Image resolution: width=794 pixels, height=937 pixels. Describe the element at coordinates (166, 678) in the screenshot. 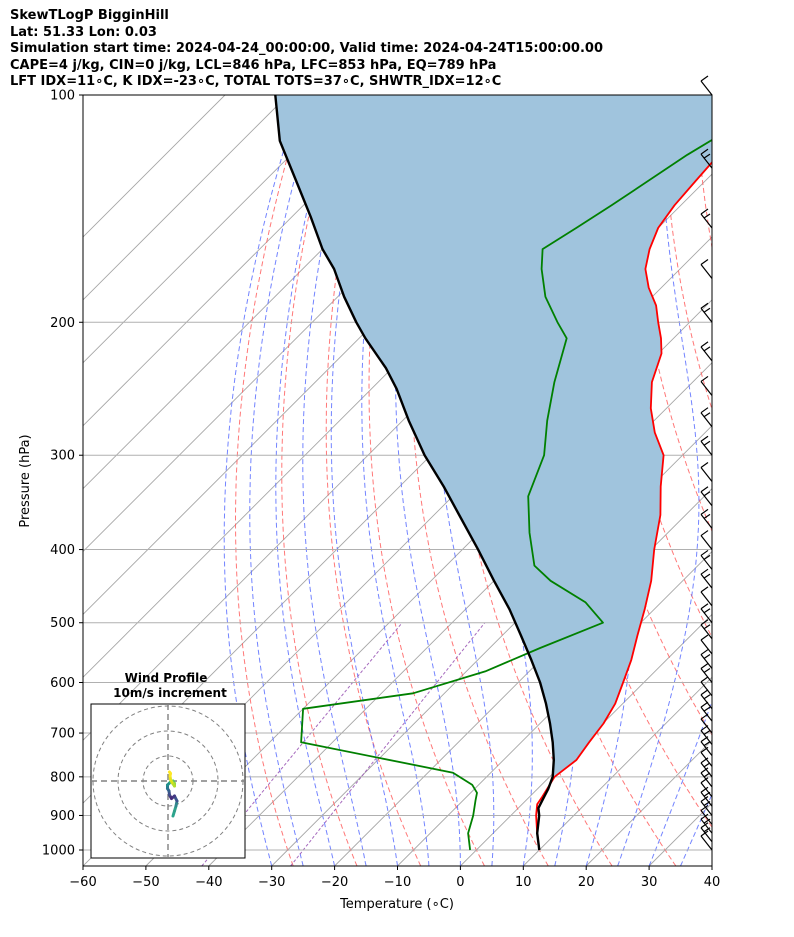

I see `hodograph-title: Wind Profile` at that location.